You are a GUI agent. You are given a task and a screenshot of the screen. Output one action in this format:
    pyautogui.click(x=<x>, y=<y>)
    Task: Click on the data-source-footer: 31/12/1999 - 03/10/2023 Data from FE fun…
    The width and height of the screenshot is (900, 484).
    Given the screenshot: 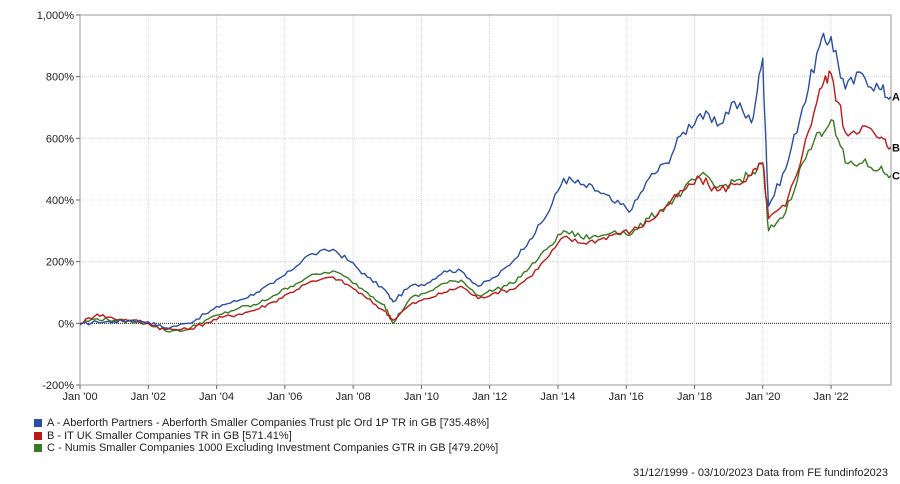 What is the action you would take?
    pyautogui.click(x=760, y=473)
    